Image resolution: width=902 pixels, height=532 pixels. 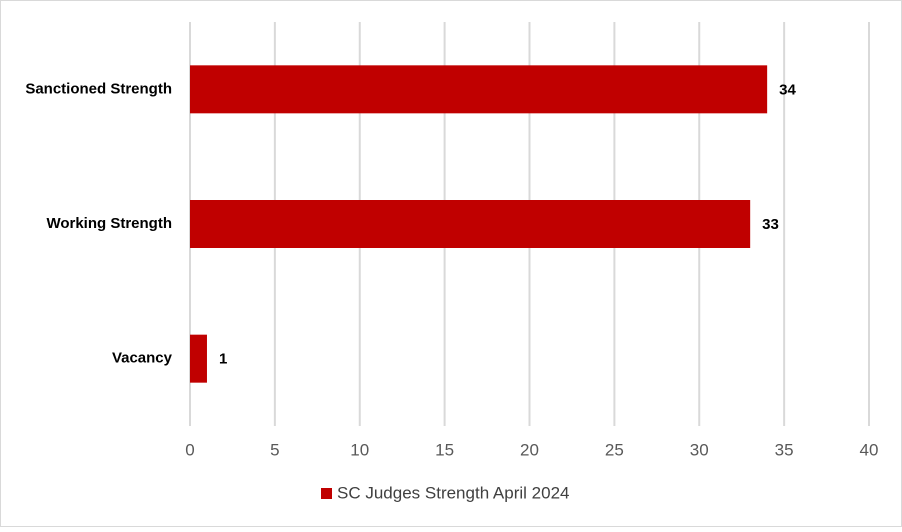 I want to click on data-label: 1, so click(x=223, y=359).